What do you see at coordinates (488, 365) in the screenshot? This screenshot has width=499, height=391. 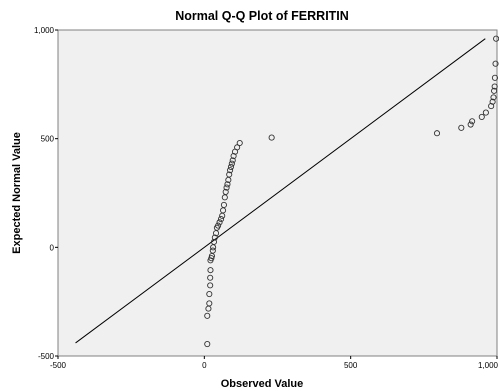 I see `x-tick-label: 1,000` at bounding box center [488, 365].